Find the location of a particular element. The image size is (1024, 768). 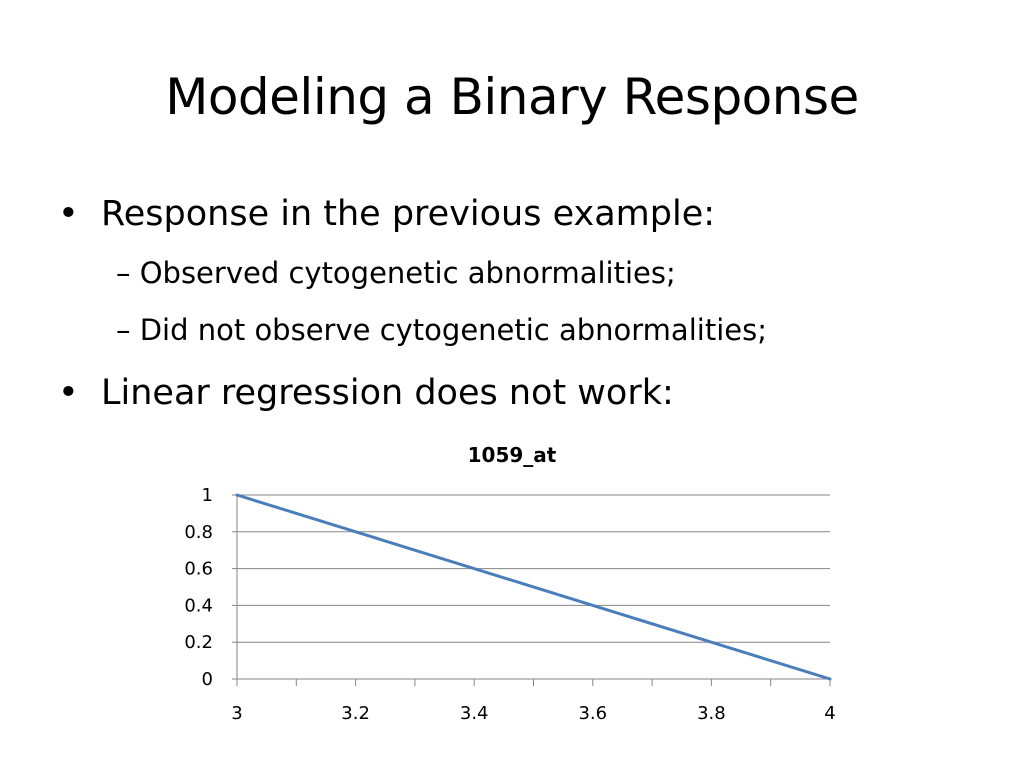

x-tick-label: 3.6 is located at coordinates (592, 713).